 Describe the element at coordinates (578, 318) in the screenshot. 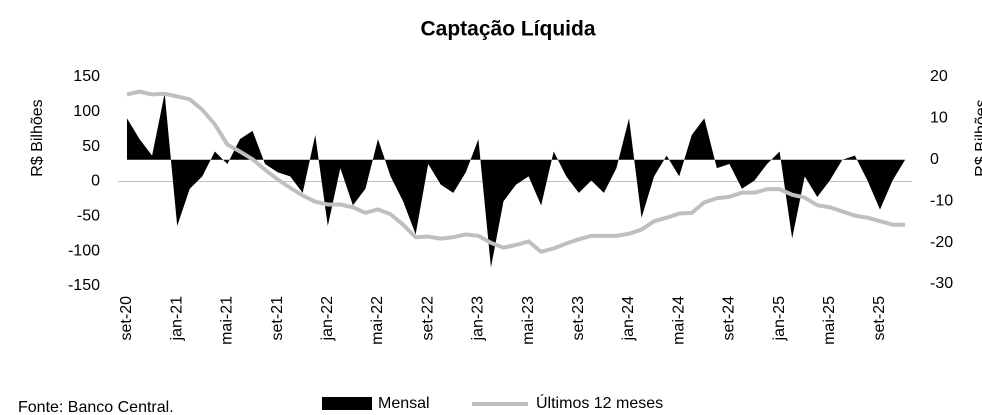

I see `x-tick-label: set-23` at that location.